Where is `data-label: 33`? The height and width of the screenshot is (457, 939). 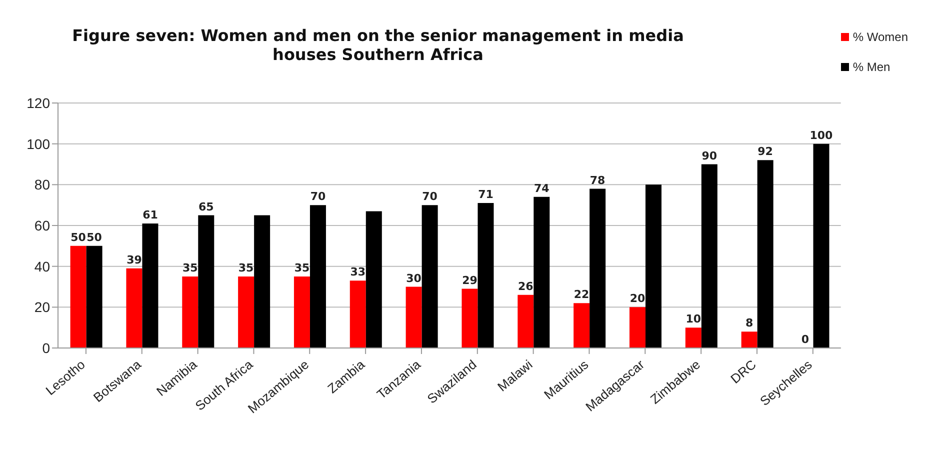 data-label: 33 is located at coordinates (358, 272).